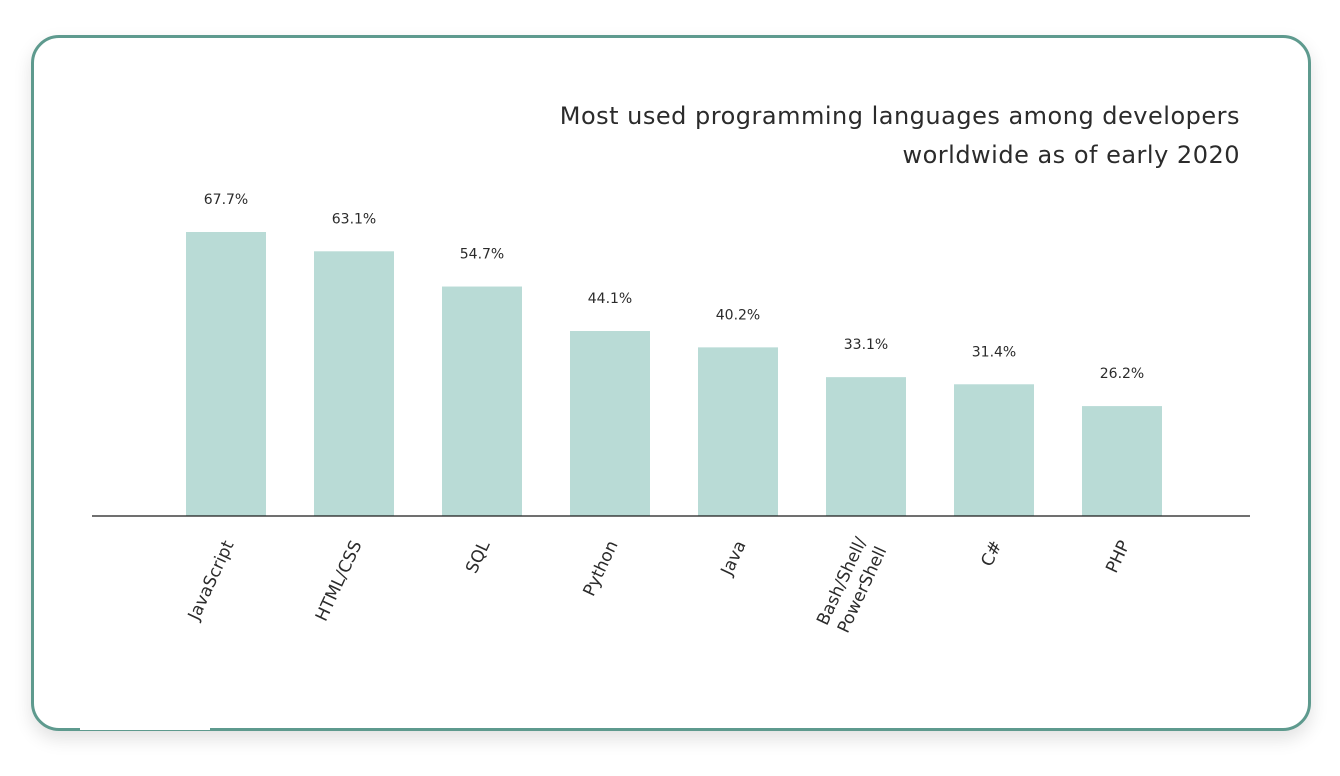 Image resolution: width=1340 pixels, height=776 pixels. I want to click on category-label-0: JavaScript, so click(211, 580).